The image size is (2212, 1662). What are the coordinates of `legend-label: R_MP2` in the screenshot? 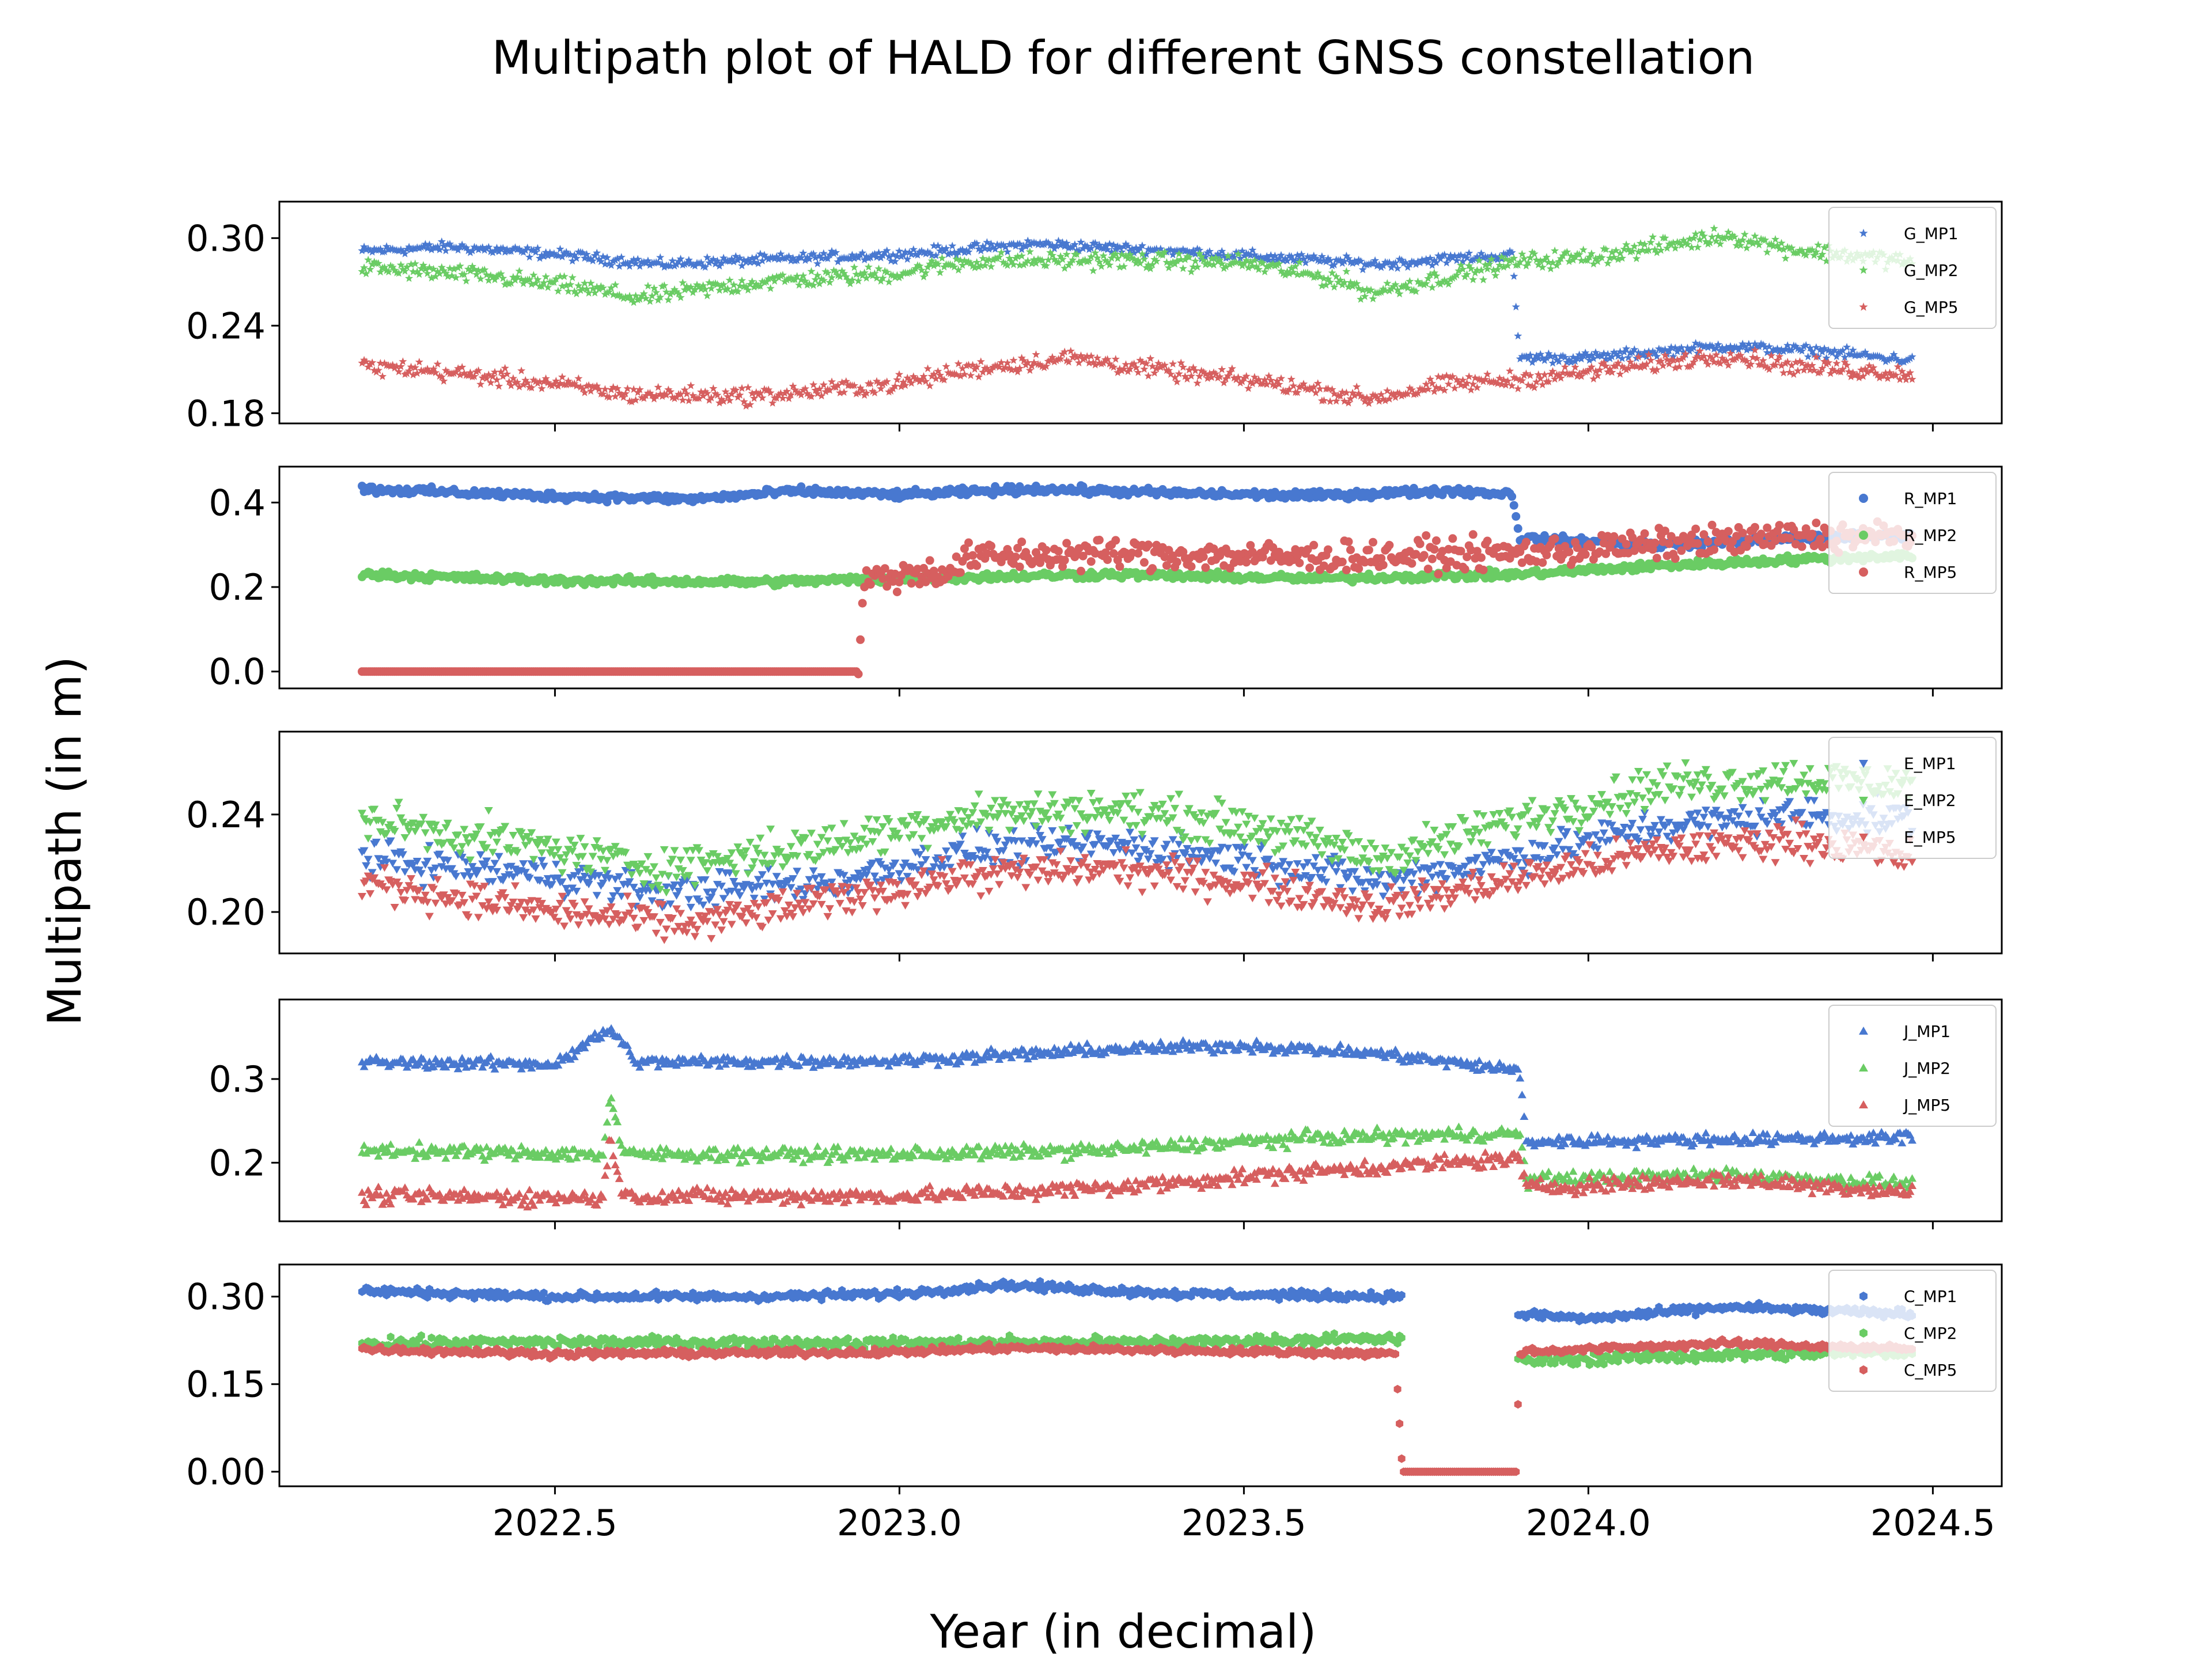 It's located at (1930, 535).